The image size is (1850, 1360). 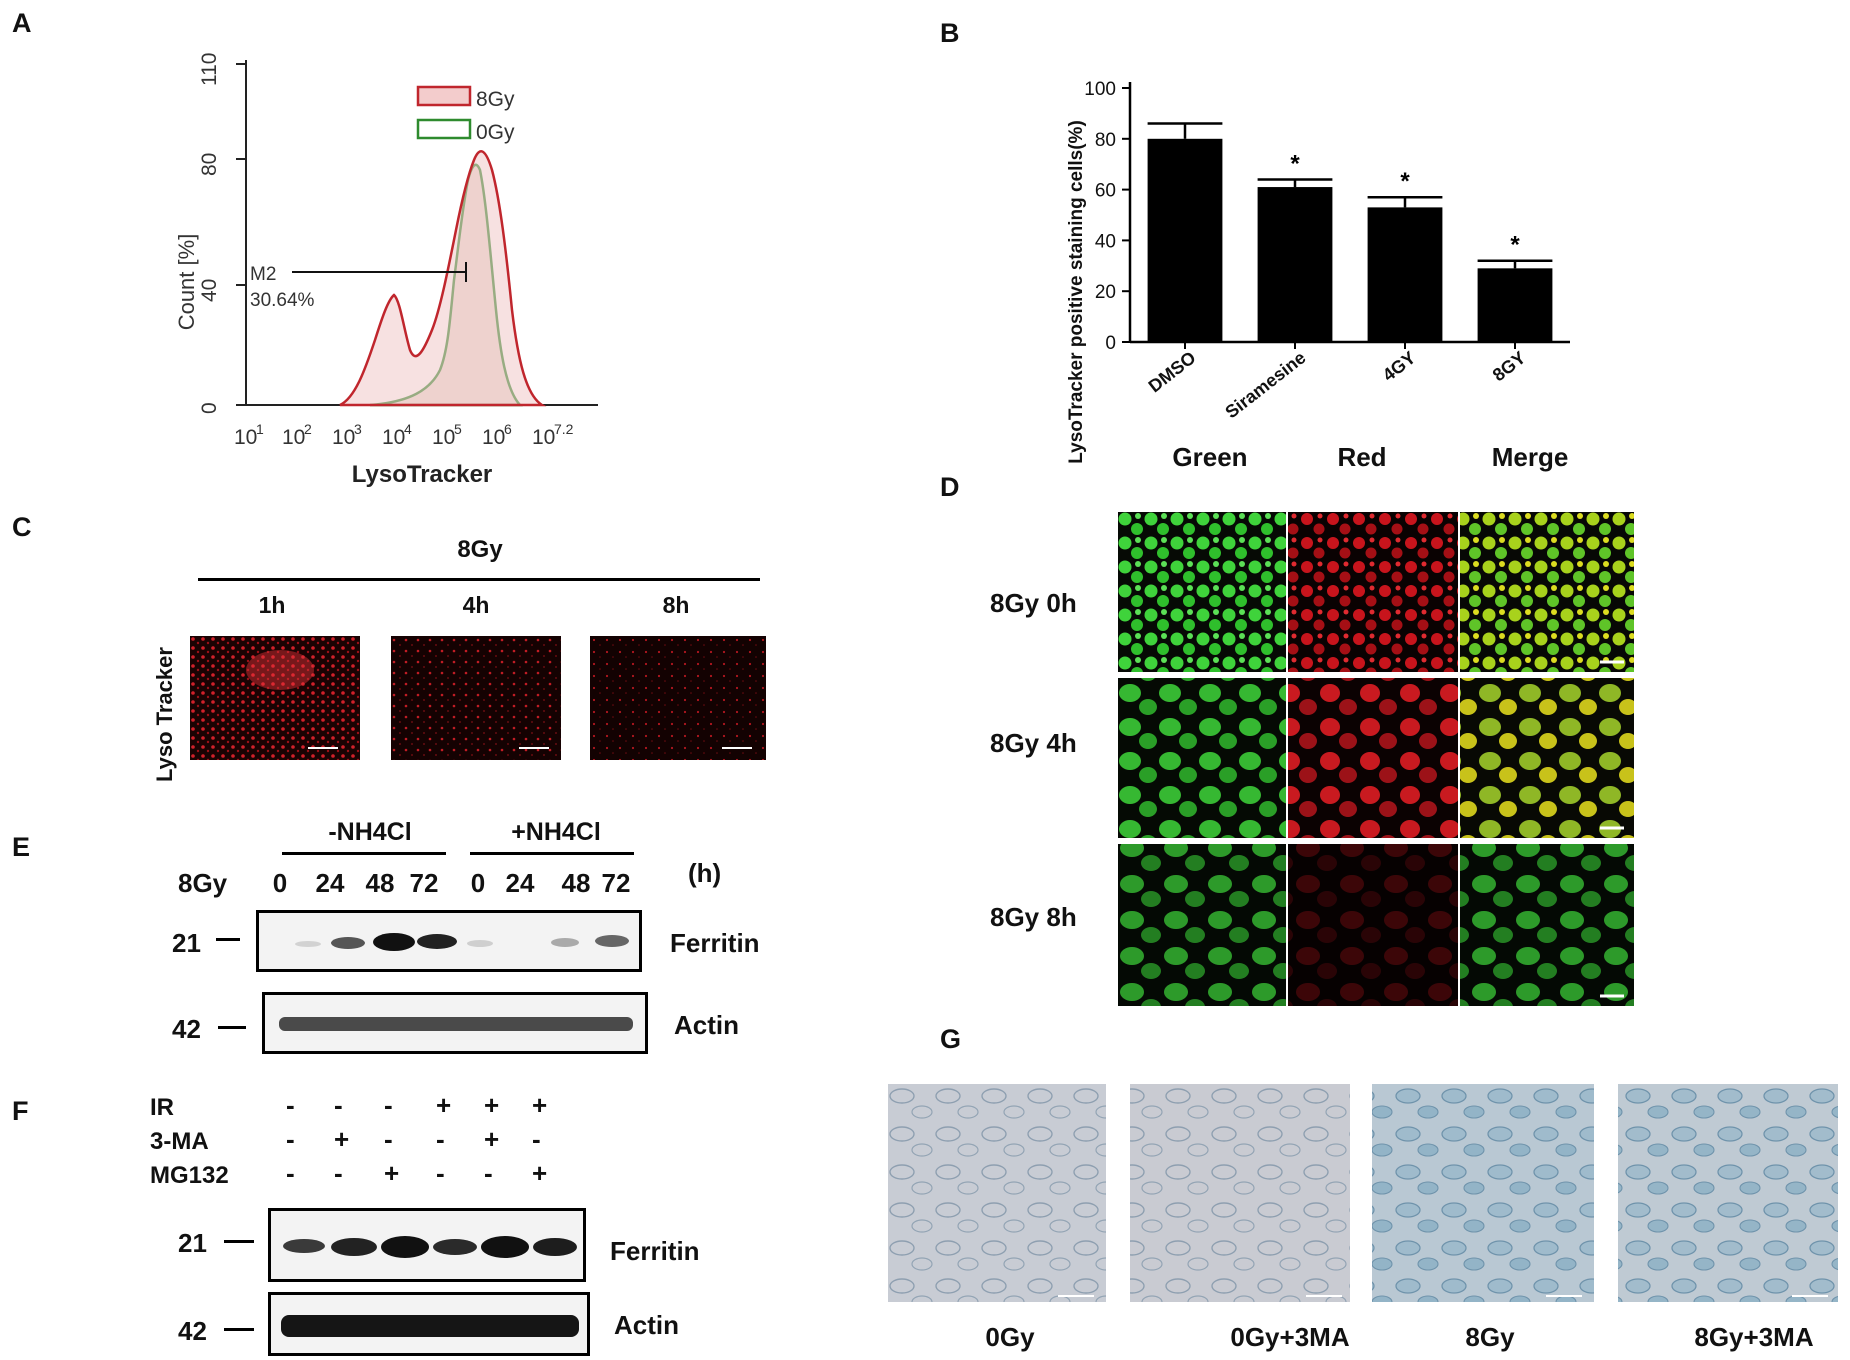 What do you see at coordinates (1033, 743) in the screenshot?
I see `panel-d-row-4h: 8Gy 4h` at bounding box center [1033, 743].